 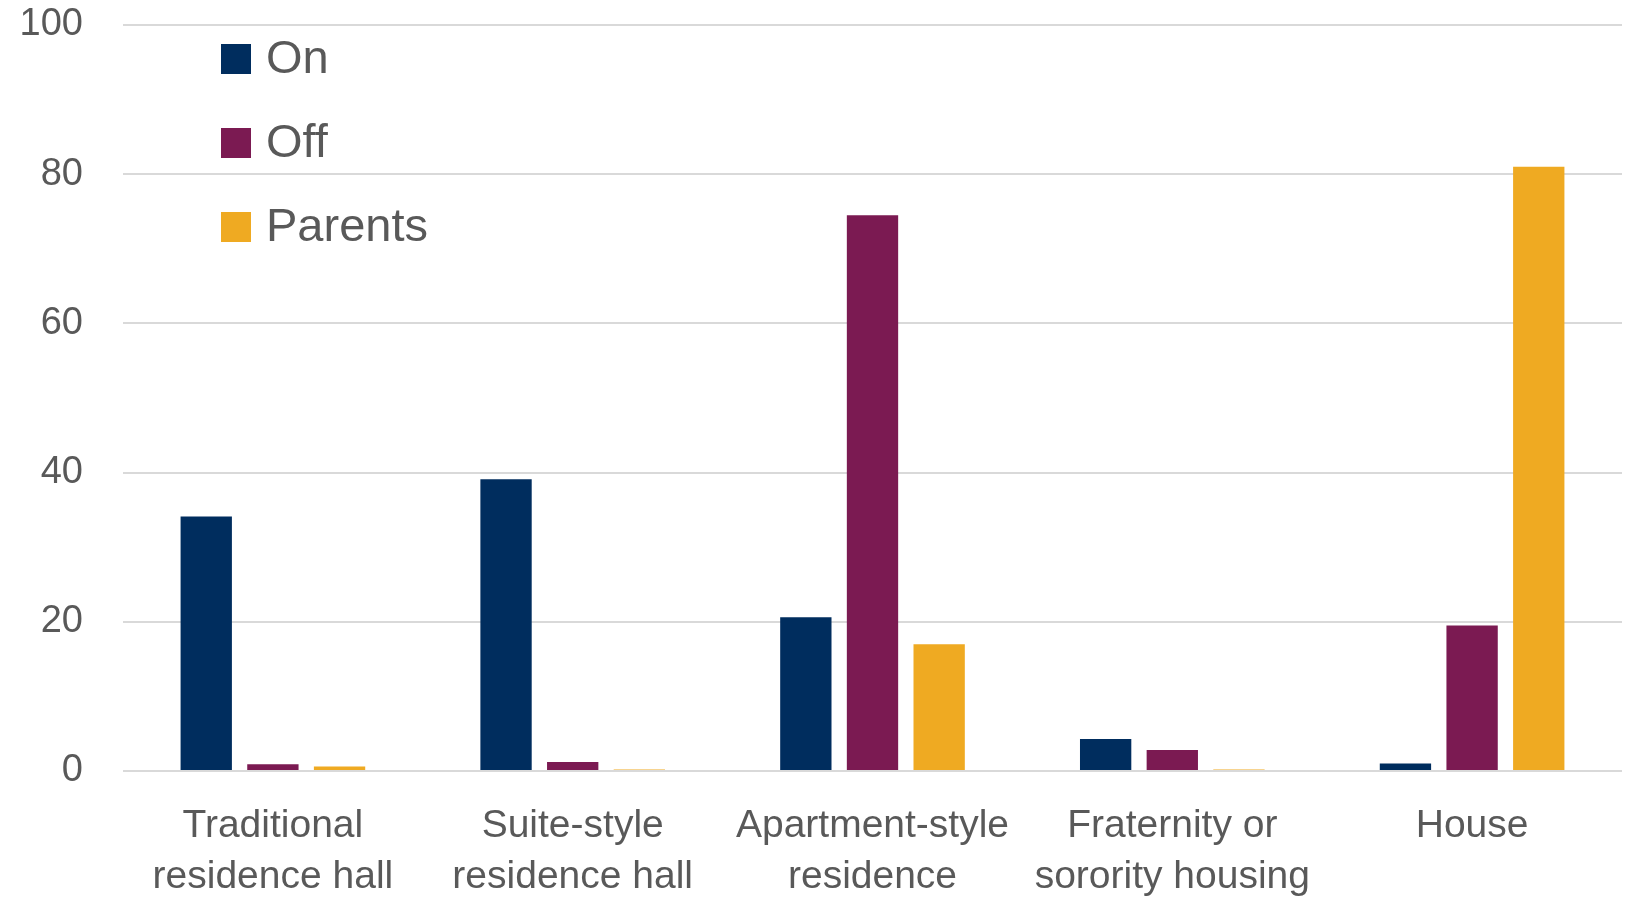 What do you see at coordinates (61, 470) in the screenshot?
I see `y-tick-label: 40` at bounding box center [61, 470].